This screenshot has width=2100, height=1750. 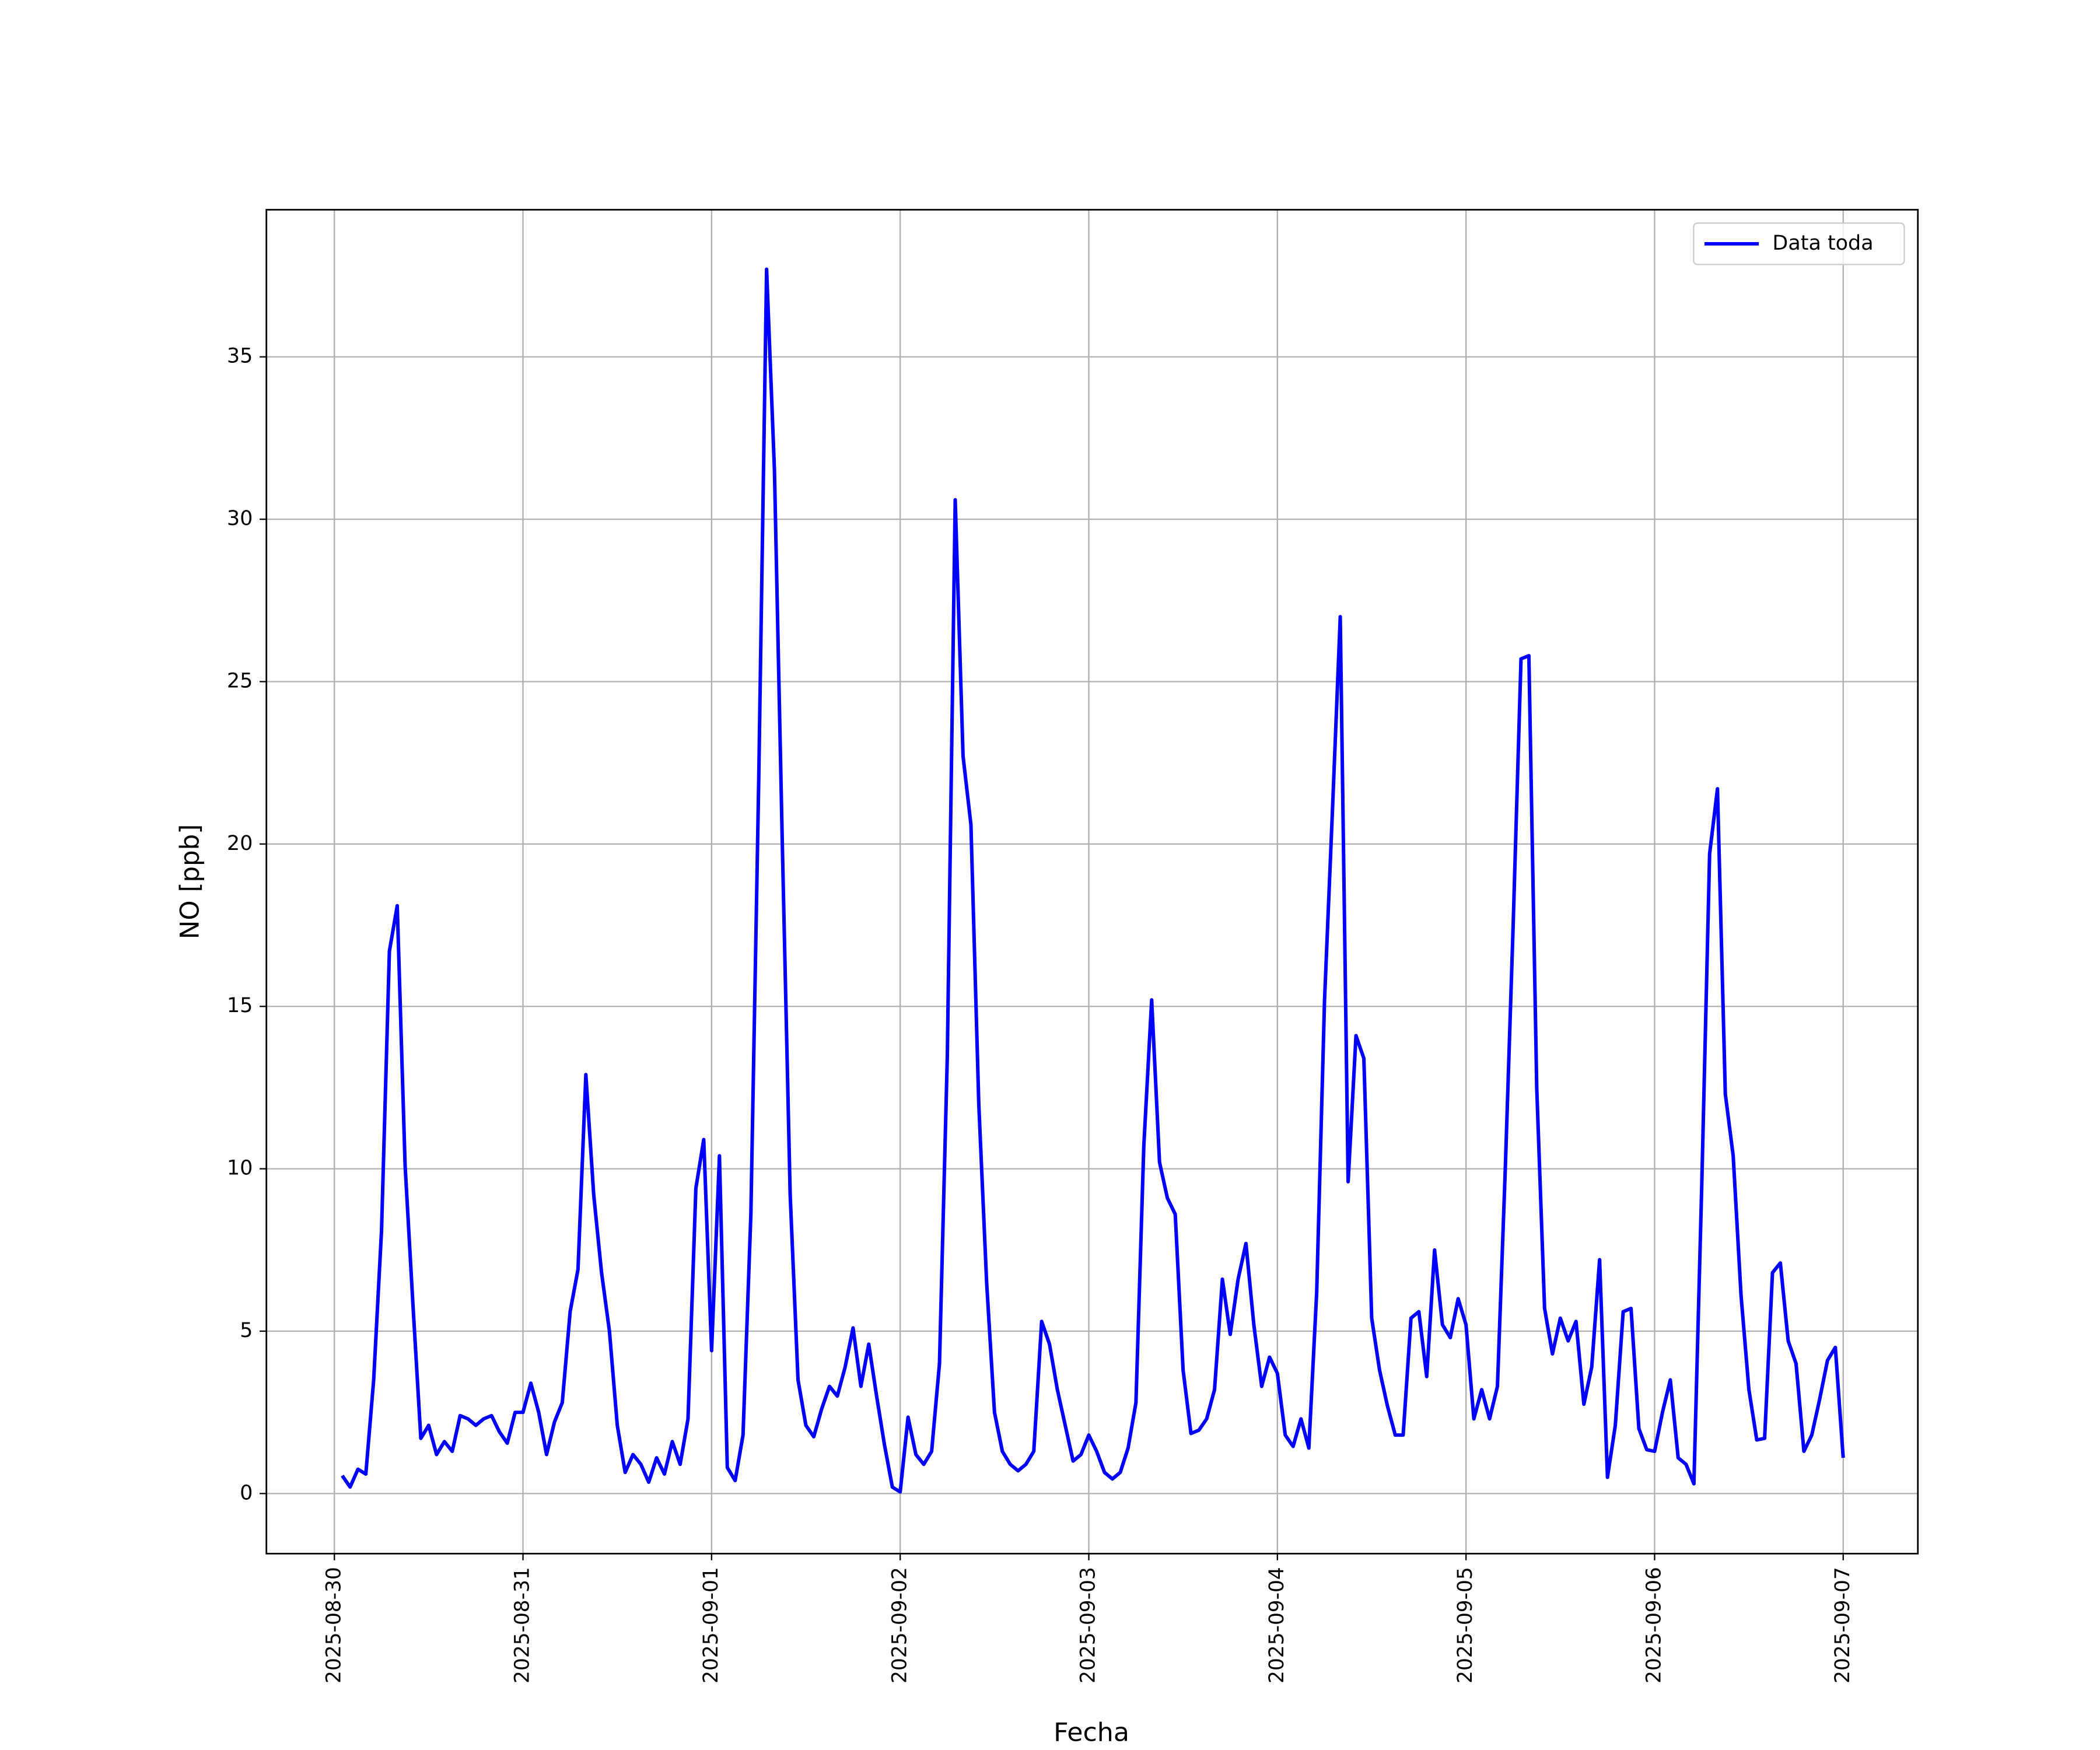 I want to click on y-tick-label: 25, so click(x=240, y=681).